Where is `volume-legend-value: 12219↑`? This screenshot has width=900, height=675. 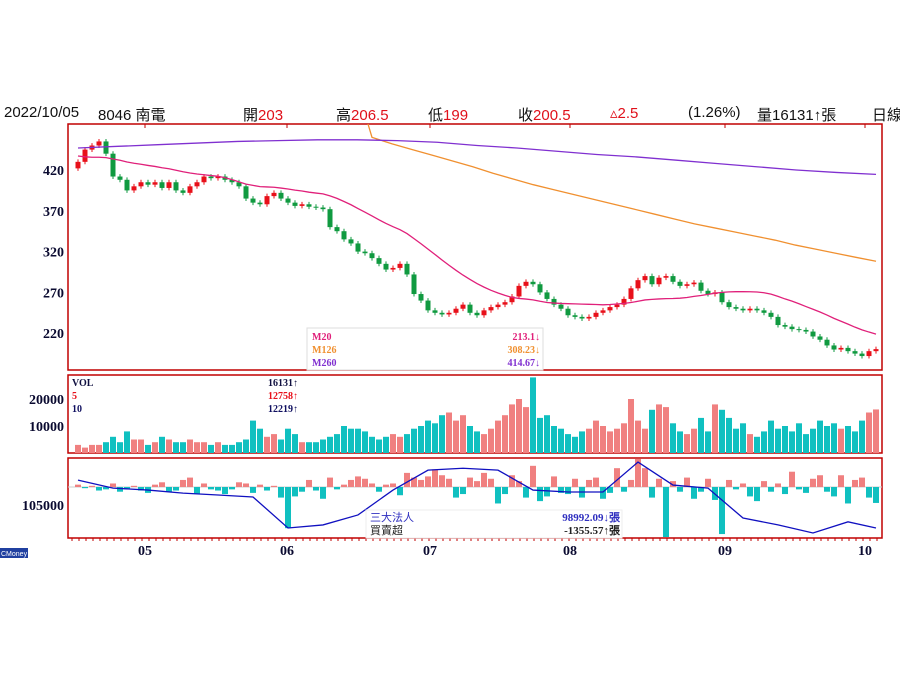
volume-legend-value: 12219↑ is located at coordinates (283, 409).